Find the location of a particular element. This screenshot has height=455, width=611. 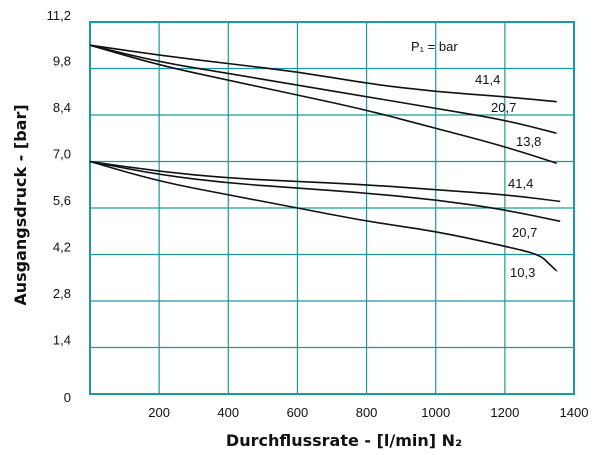

x-tick-label: 800 is located at coordinates (367, 412).